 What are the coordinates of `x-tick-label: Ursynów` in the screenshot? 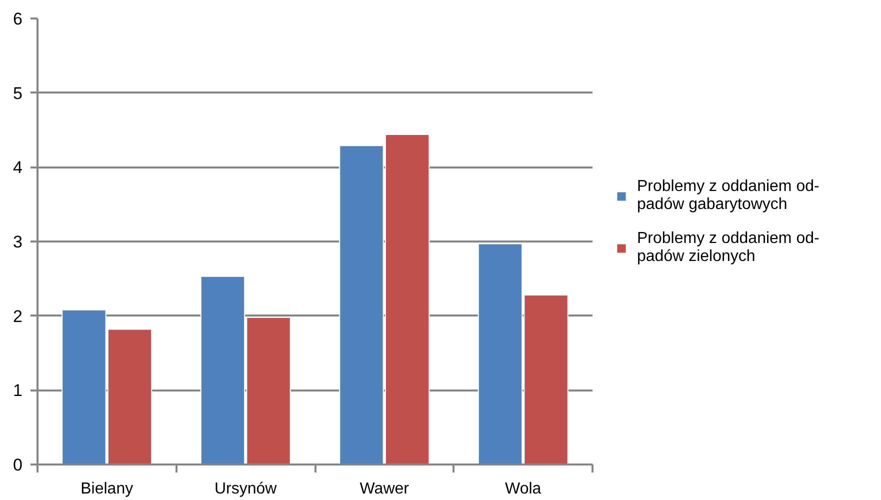 It's located at (246, 489).